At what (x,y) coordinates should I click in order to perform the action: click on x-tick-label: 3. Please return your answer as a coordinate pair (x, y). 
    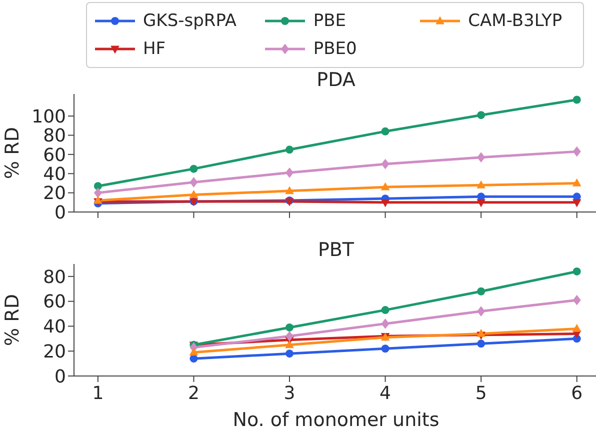
    Looking at the image, I should click on (290, 393).